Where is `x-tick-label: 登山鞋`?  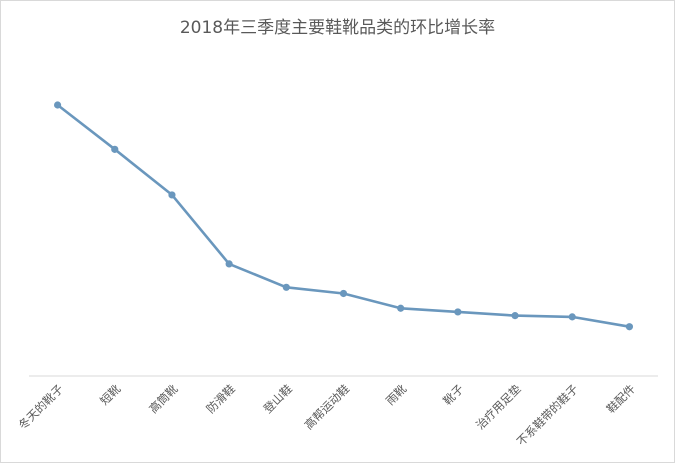
x-tick-label: 登山鞋 is located at coordinates (278, 398).